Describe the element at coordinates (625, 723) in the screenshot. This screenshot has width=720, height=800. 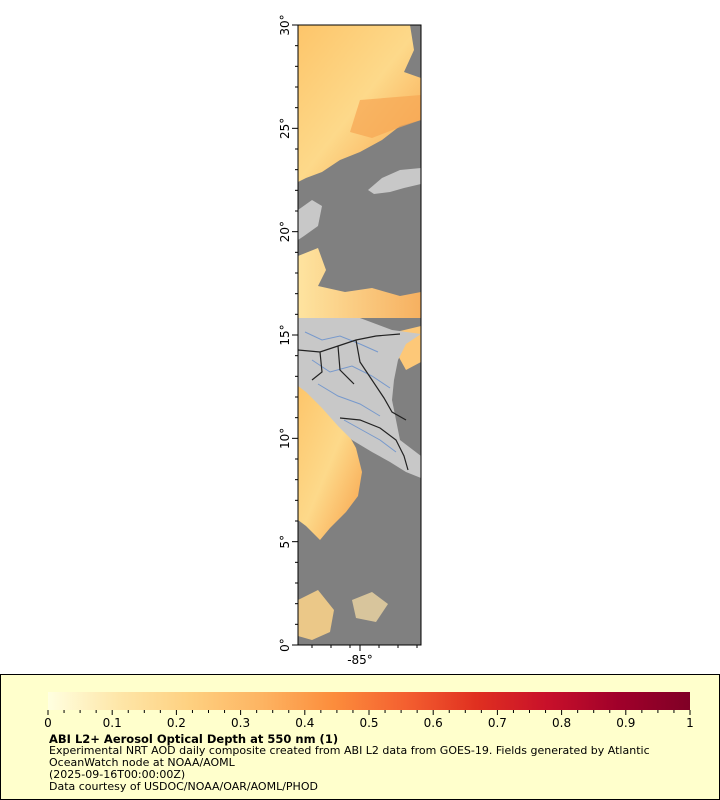
I see `colorbar-tick-label: 0.9` at that location.